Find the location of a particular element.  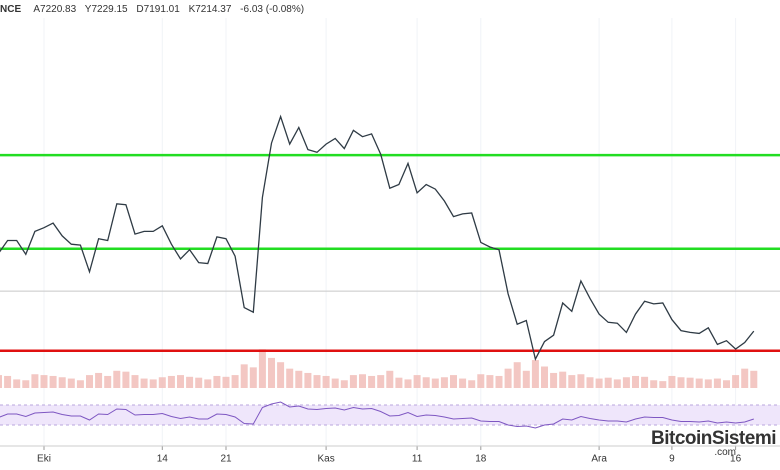

open: A7220.83 is located at coordinates (55, 9).